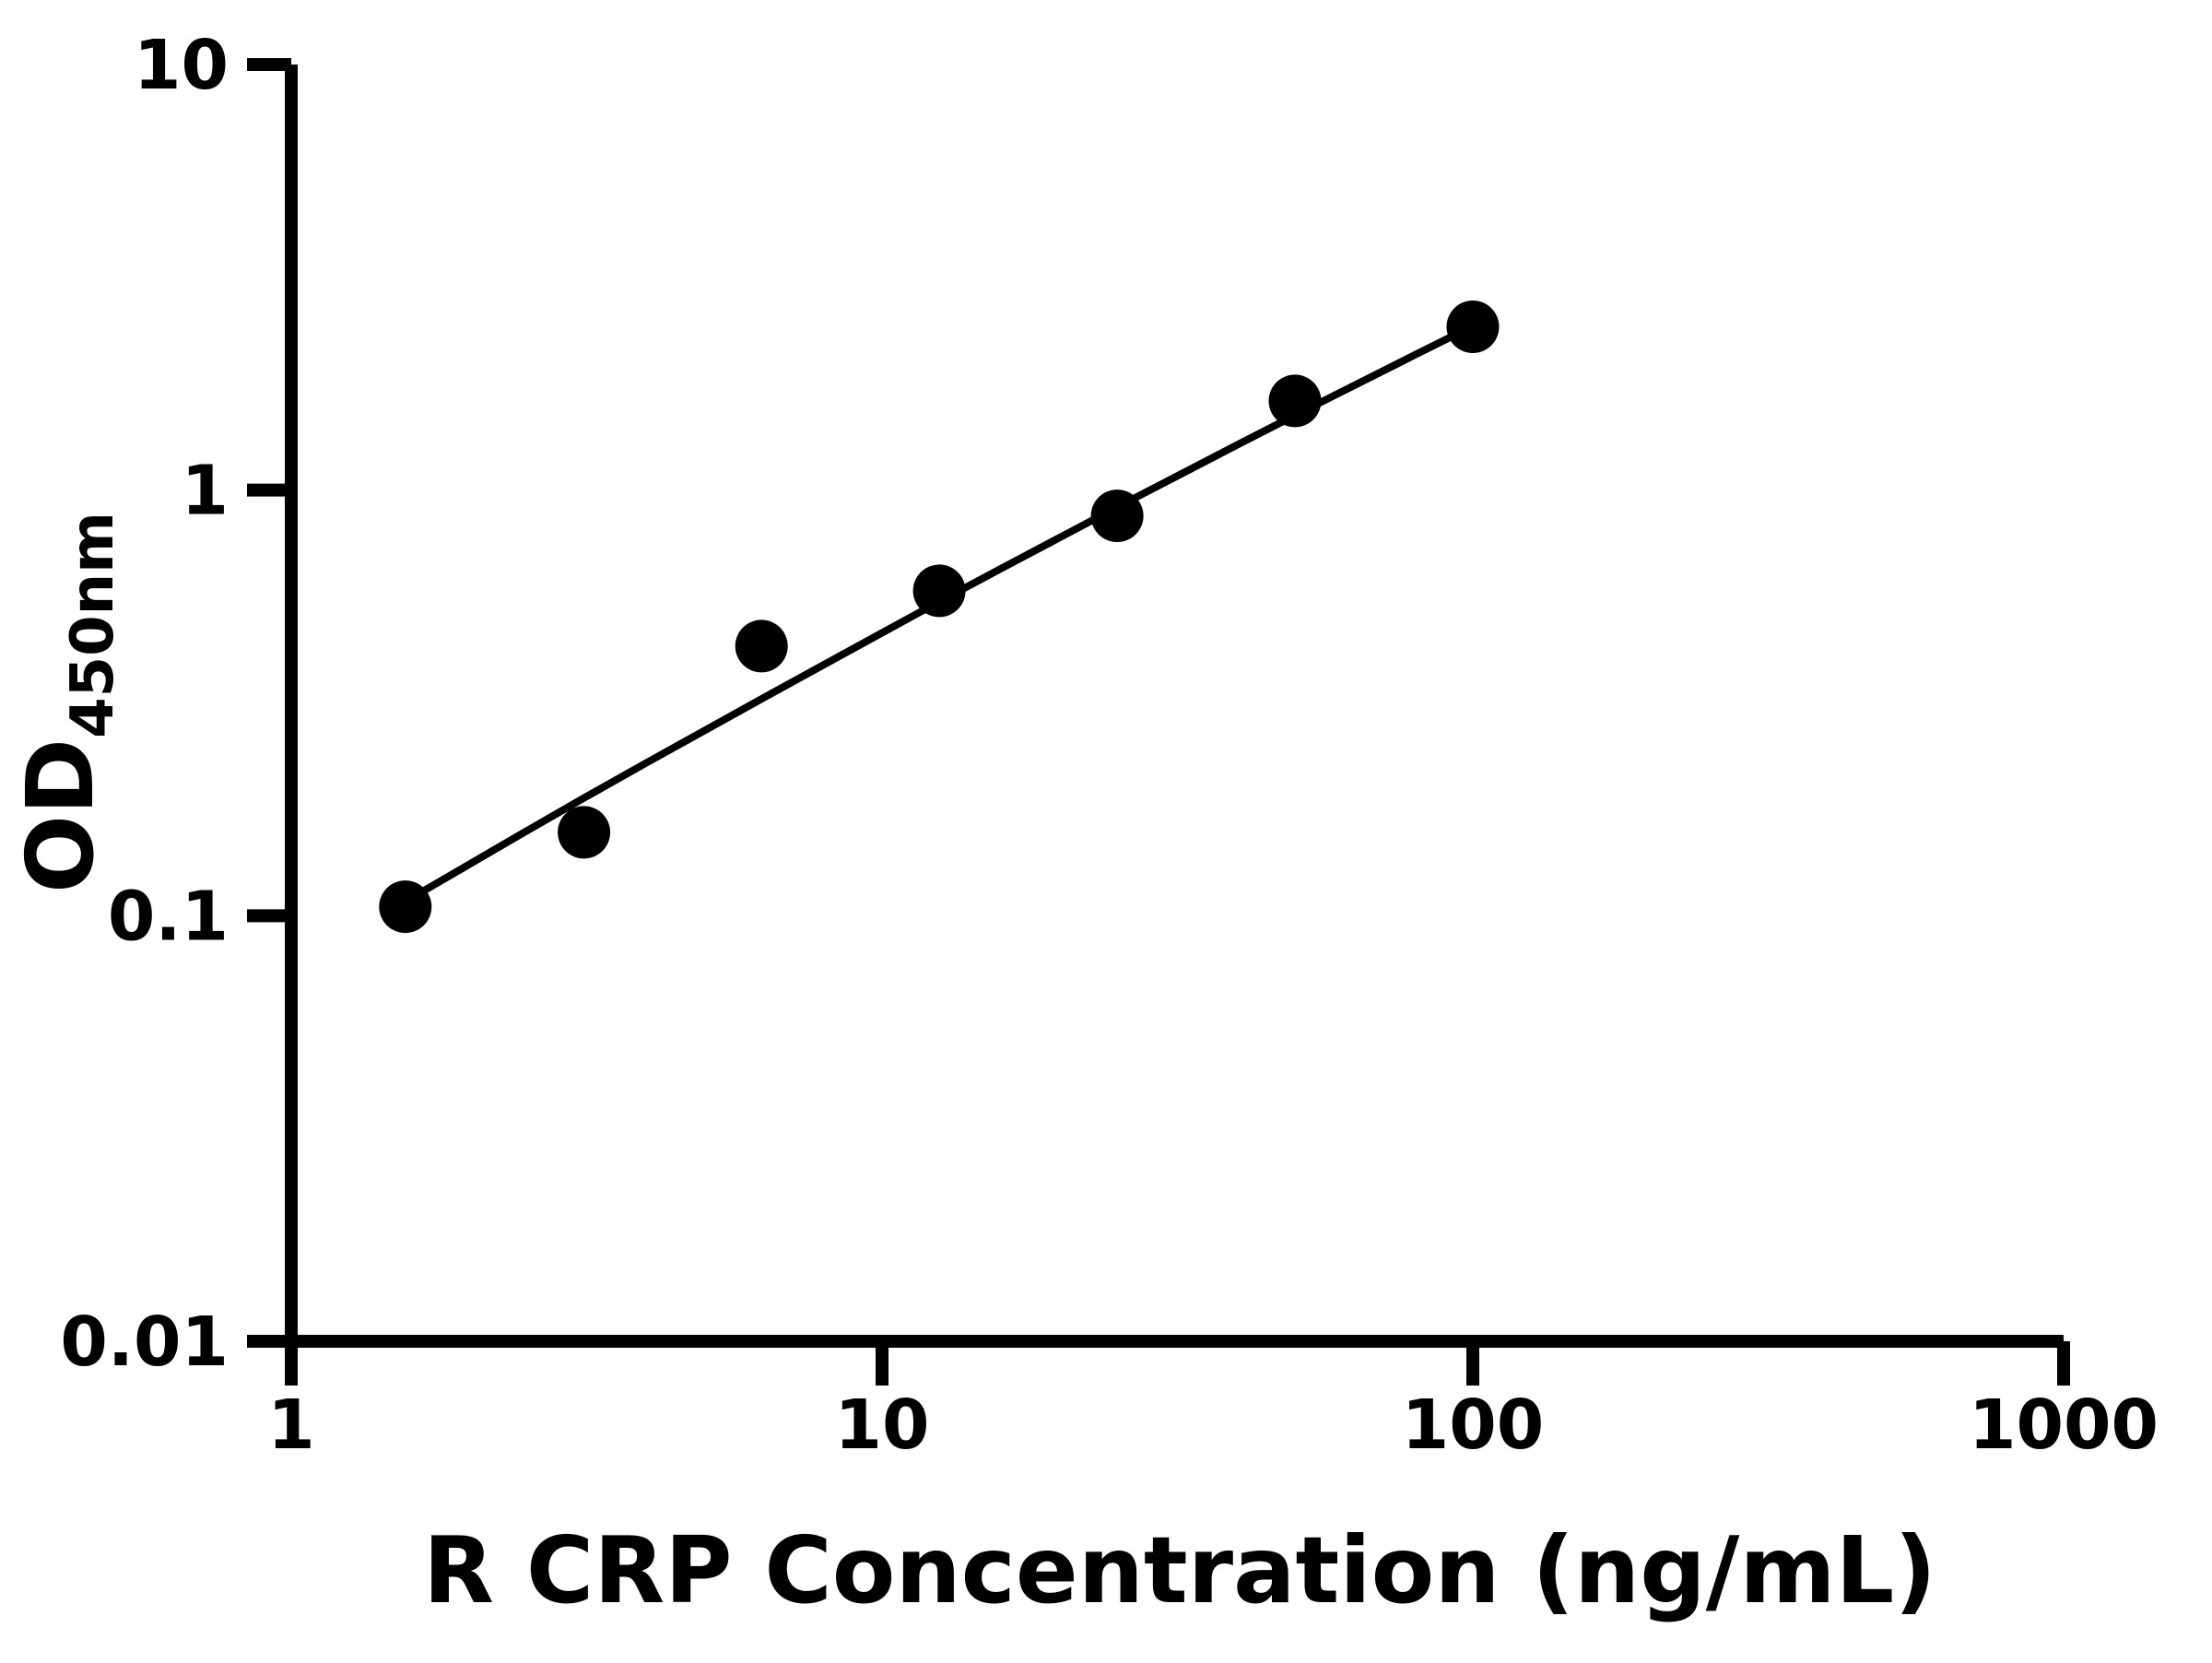  Describe the element at coordinates (144, 1342) in the screenshot. I see `y-tick-label-0.01: 0.01` at that location.